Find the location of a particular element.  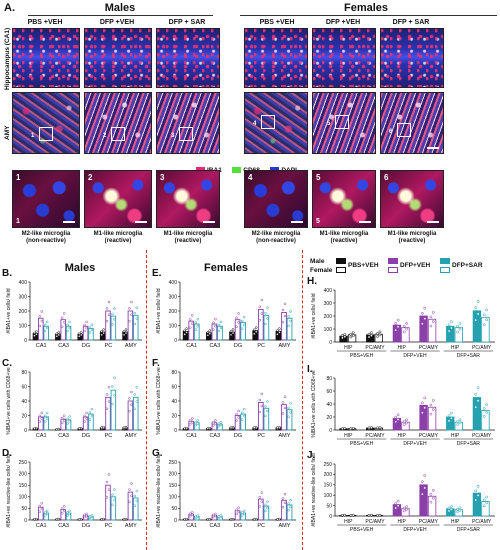

legend-male-sar-swatch is located at coordinates (445, 261).